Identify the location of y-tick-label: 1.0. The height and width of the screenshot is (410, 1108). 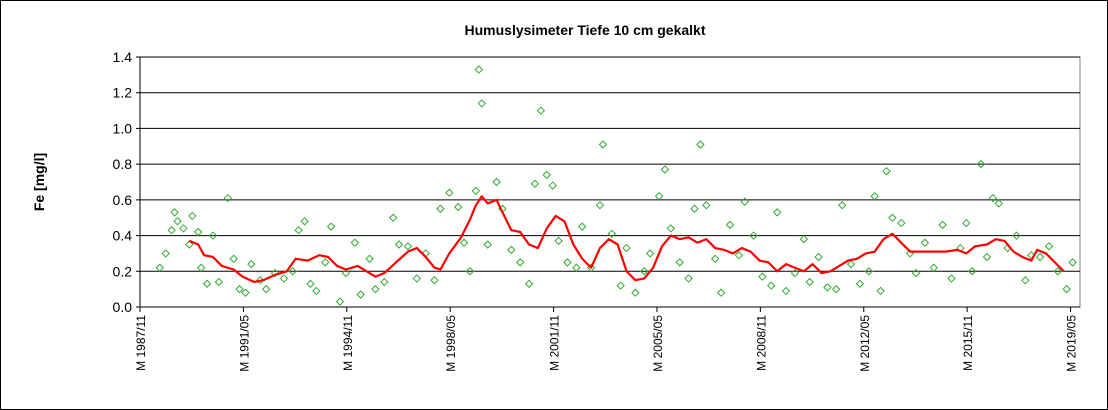
(123, 128).